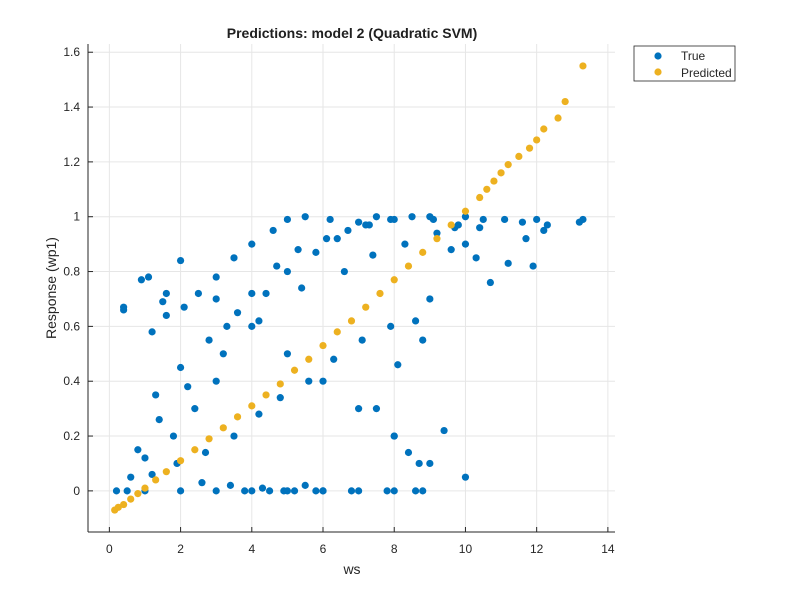 This screenshot has height=600, width=800. I want to click on x-axis-ticks: 0 2 4 6 8 10 12 14, so click(360, 541).